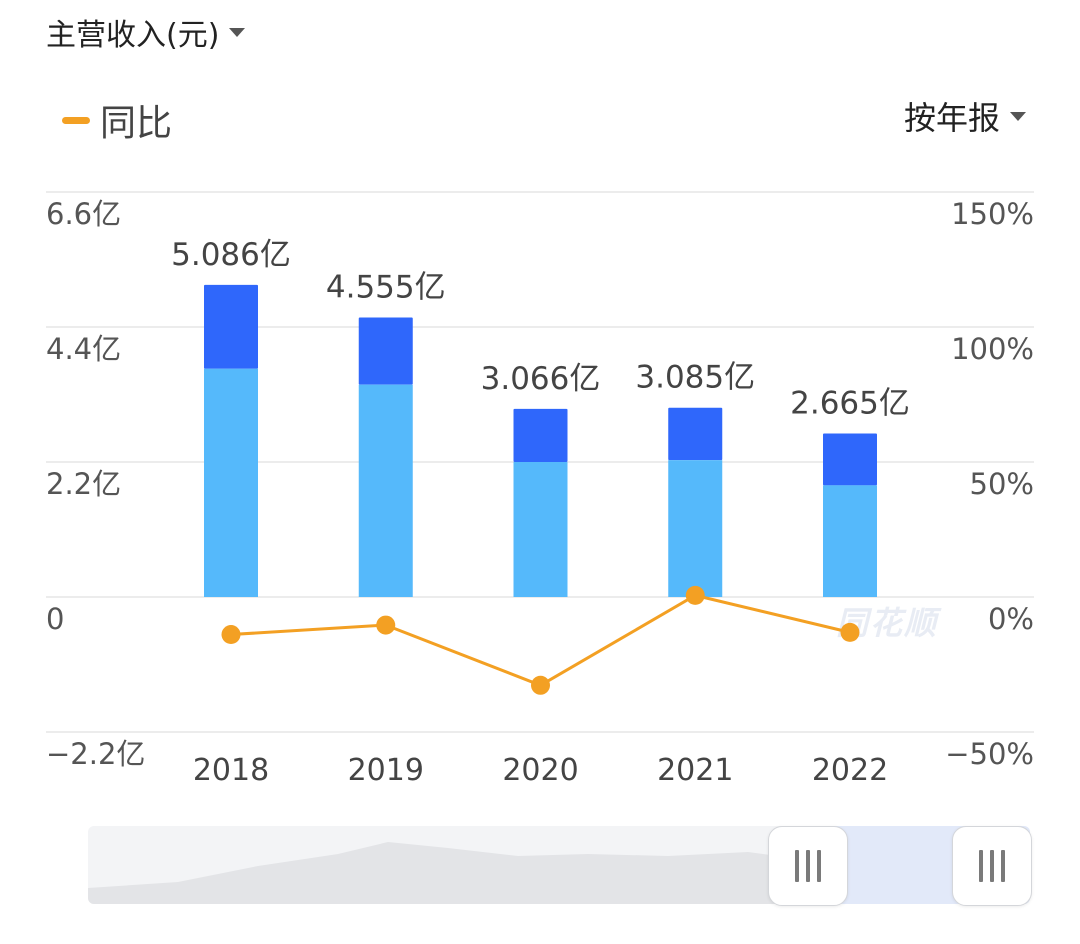 This screenshot has width=1080, height=944. What do you see at coordinates (83, 214) in the screenshot?
I see `y-left-tick-label: 6.6亿` at bounding box center [83, 214].